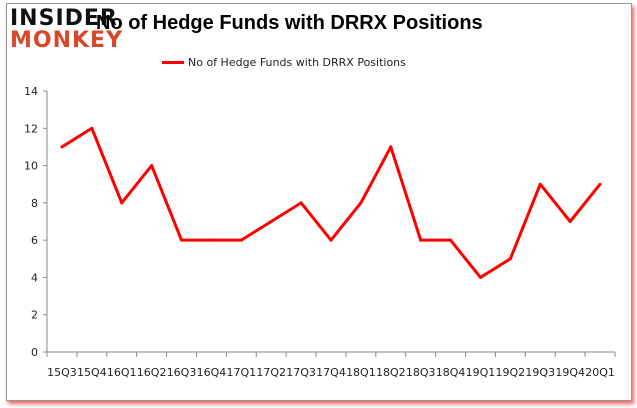 This screenshot has height=408, width=637. What do you see at coordinates (31, 166) in the screenshot?
I see `y-tick-label: 10` at bounding box center [31, 166].